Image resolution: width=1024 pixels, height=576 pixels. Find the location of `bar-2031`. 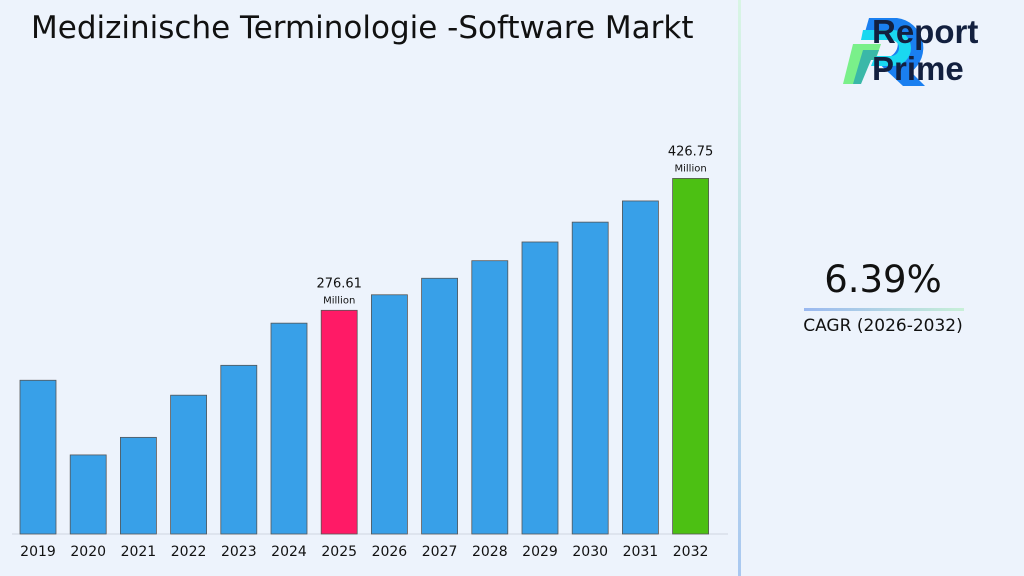

bar-2031 is located at coordinates (640, 367).